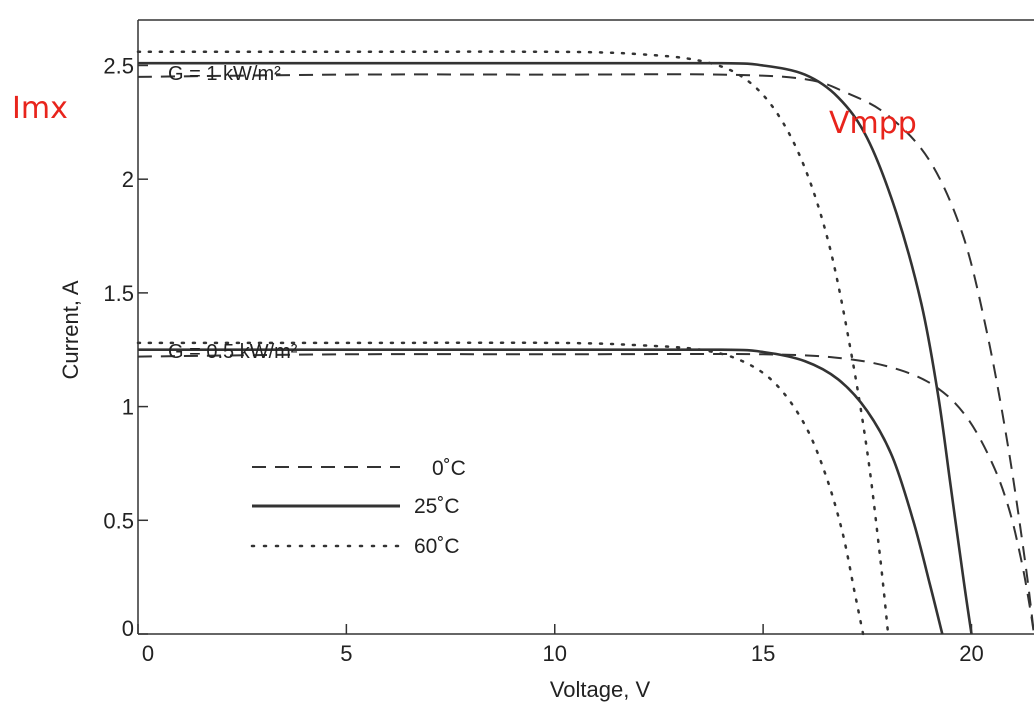  Describe the element at coordinates (148, 653) in the screenshot. I see `x-tick-label: 0` at that location.